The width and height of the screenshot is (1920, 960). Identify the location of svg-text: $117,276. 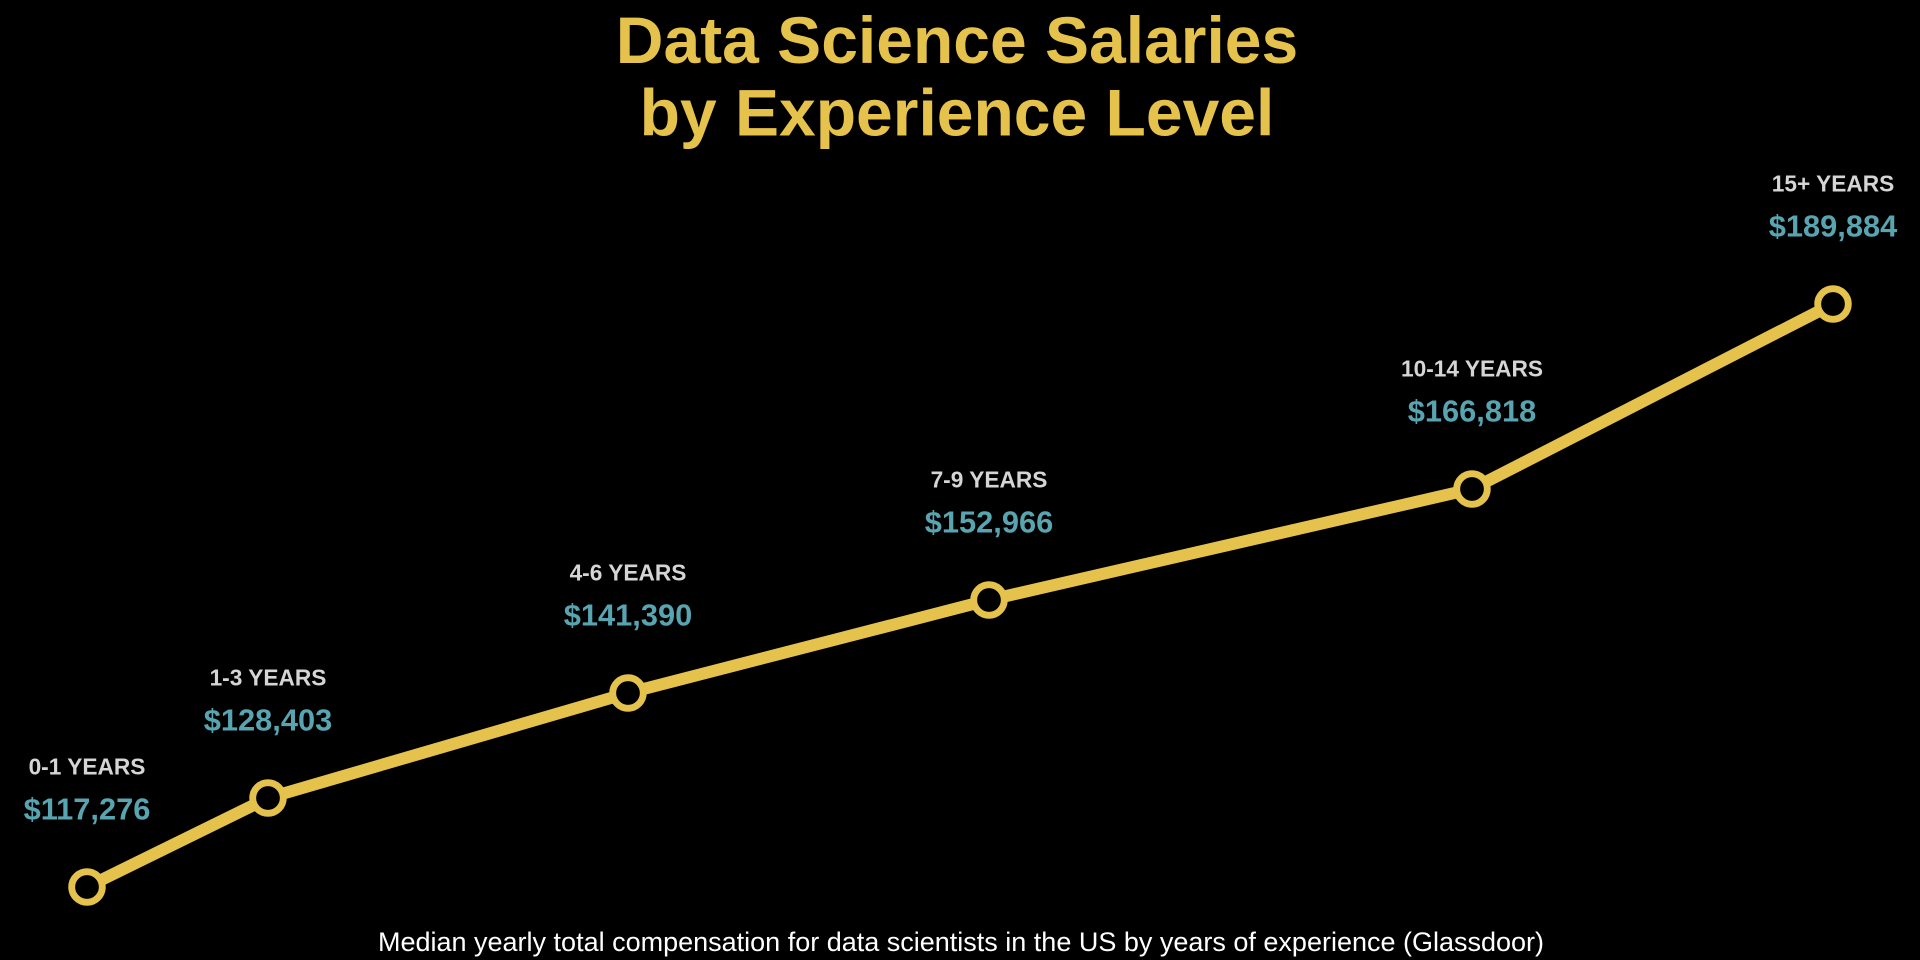
(87, 809).